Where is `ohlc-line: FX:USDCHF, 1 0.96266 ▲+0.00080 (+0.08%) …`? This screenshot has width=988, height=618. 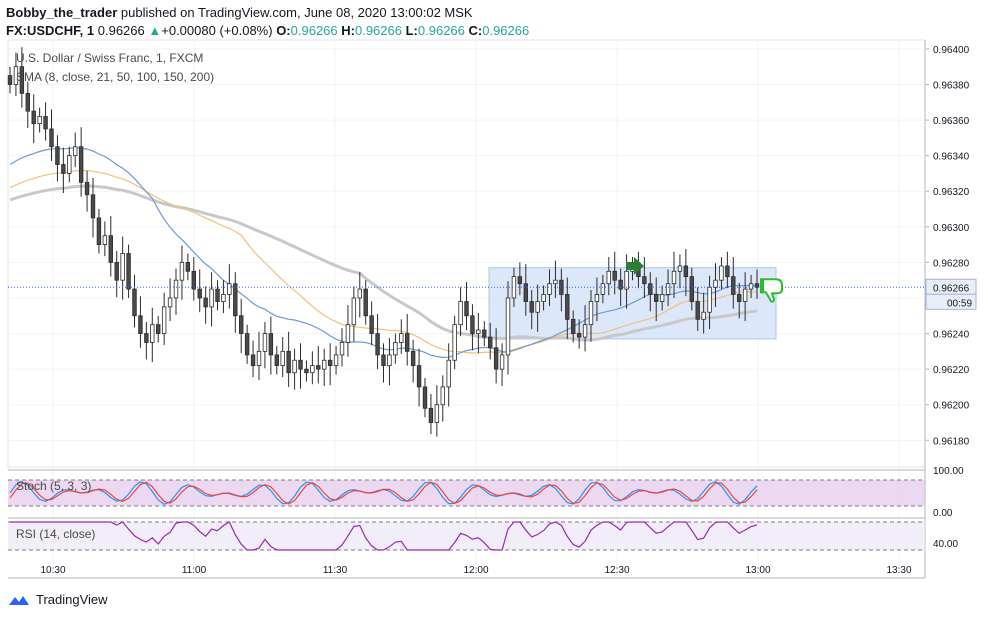
ohlc-line: FX:USDCHF, 1 0.96266 ▲+0.00080 (+0.08%) … is located at coordinates (267, 30).